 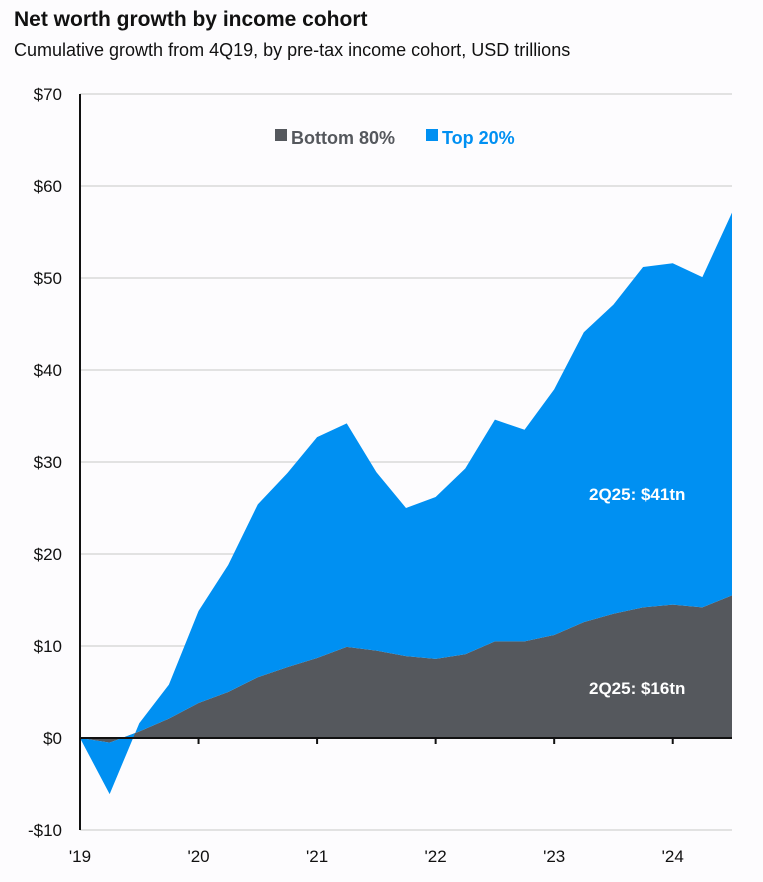 What do you see at coordinates (406, 669) in the screenshot?
I see `area-bottom-80-` at bounding box center [406, 669].